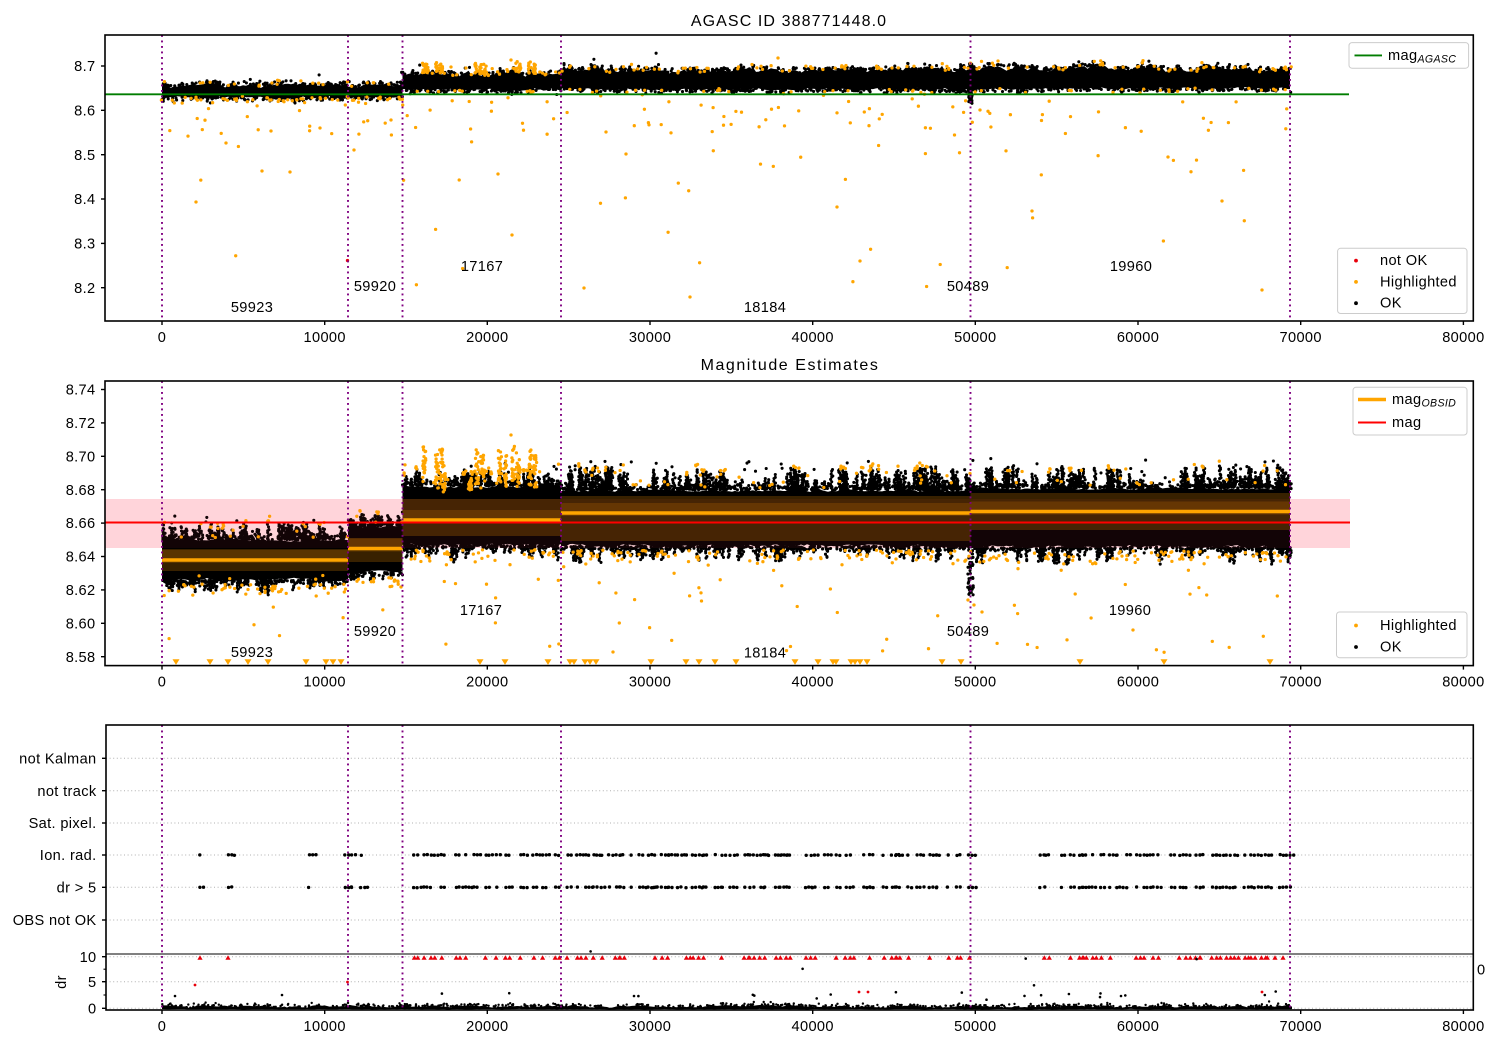 The height and width of the screenshot is (1055, 1500). What do you see at coordinates (84, 67) in the screenshot?
I see `svg-text: 8.7` at bounding box center [84, 67].